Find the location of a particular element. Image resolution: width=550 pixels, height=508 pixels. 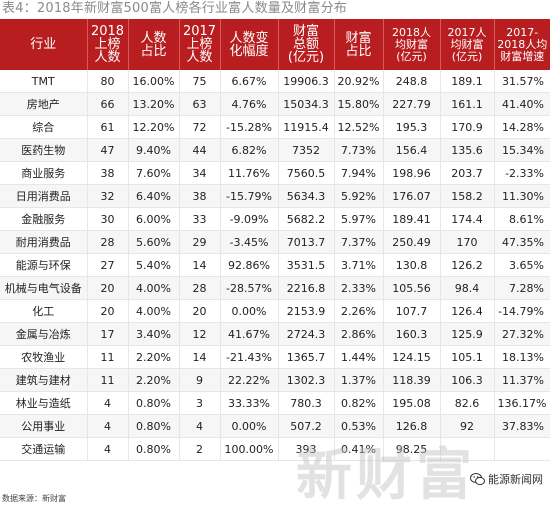

value-cell: 7560.5 is located at coordinates (306, 173).